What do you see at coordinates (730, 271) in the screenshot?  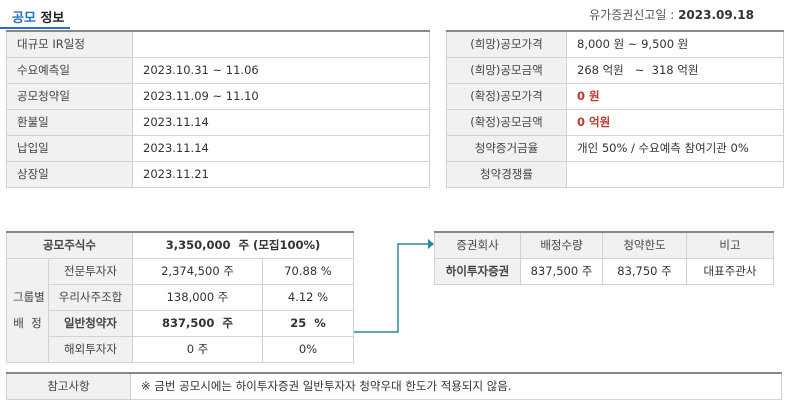 I see `broker-note: 대표주관사` at bounding box center [730, 271].